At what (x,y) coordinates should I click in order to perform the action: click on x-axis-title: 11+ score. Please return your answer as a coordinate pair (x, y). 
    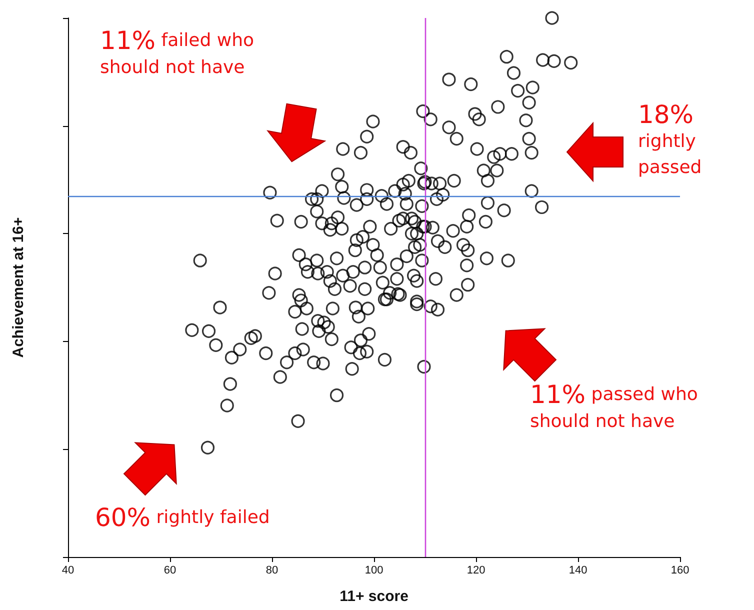
    Looking at the image, I should click on (374, 596).